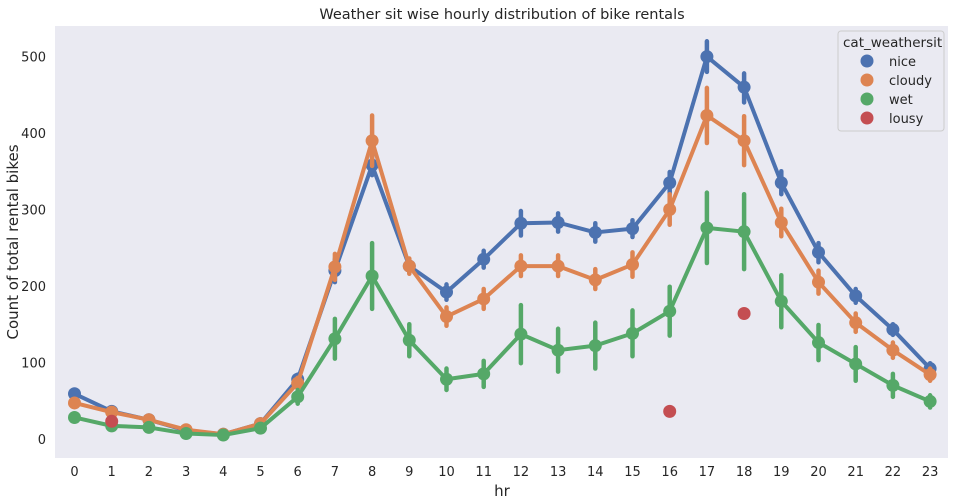  Describe the element at coordinates (74, 472) in the screenshot. I see `x-tick-label: 0` at that location.